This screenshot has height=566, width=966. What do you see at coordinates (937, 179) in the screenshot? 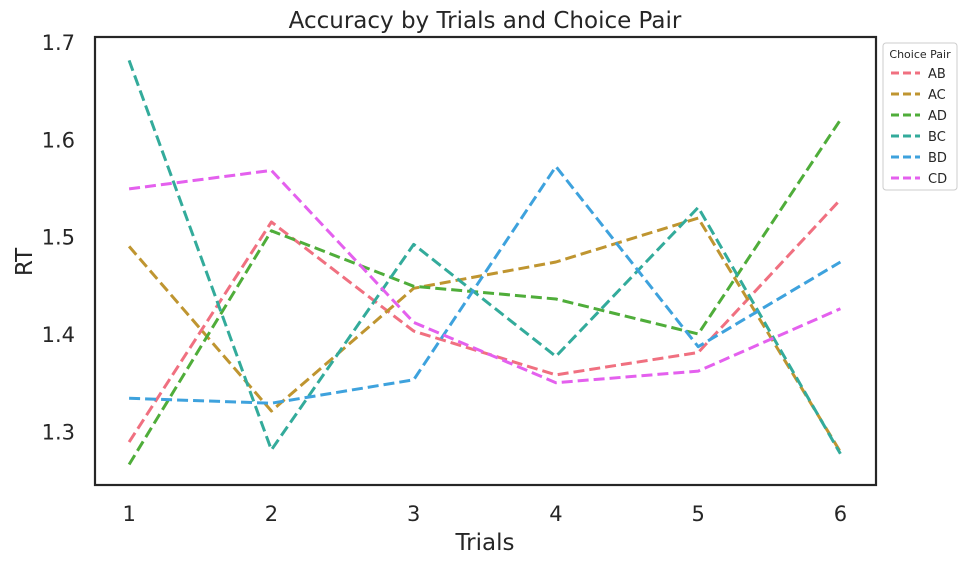
I see `legend-label-cd: CD` at bounding box center [937, 179].